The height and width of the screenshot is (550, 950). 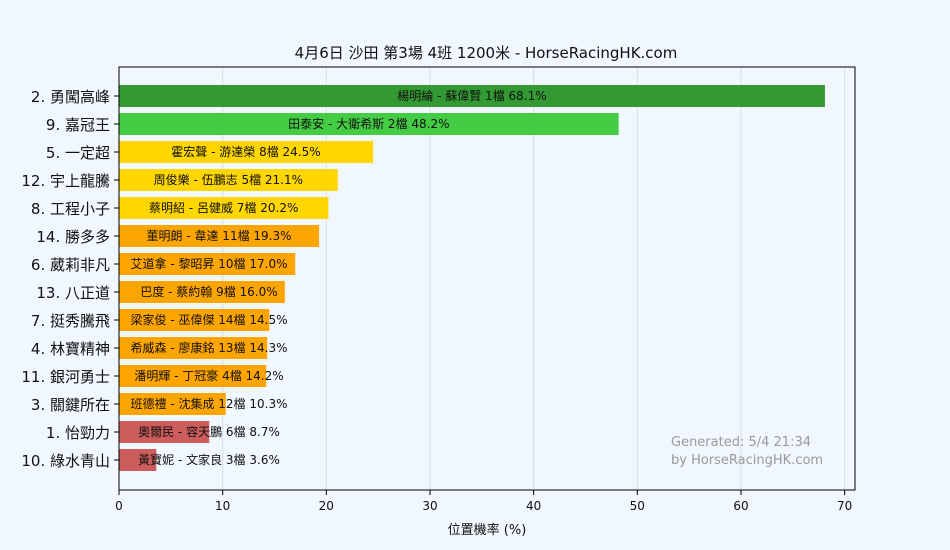 I want to click on x-tick-label: 70, so click(x=844, y=506).